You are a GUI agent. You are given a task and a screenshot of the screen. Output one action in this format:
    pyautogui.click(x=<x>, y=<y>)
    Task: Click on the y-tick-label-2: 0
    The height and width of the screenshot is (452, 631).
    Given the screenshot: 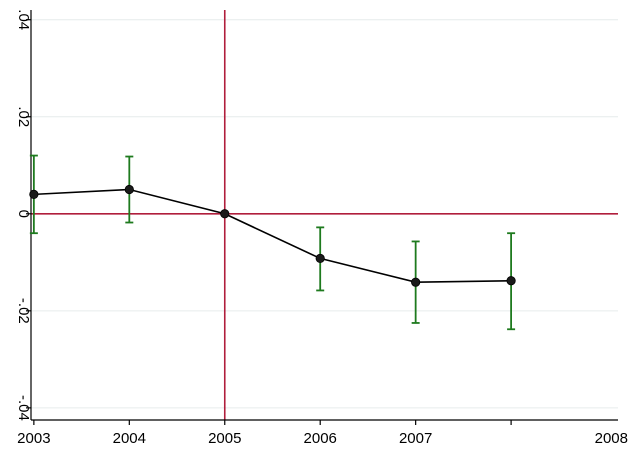 What is the action you would take?
    pyautogui.click(x=23, y=214)
    